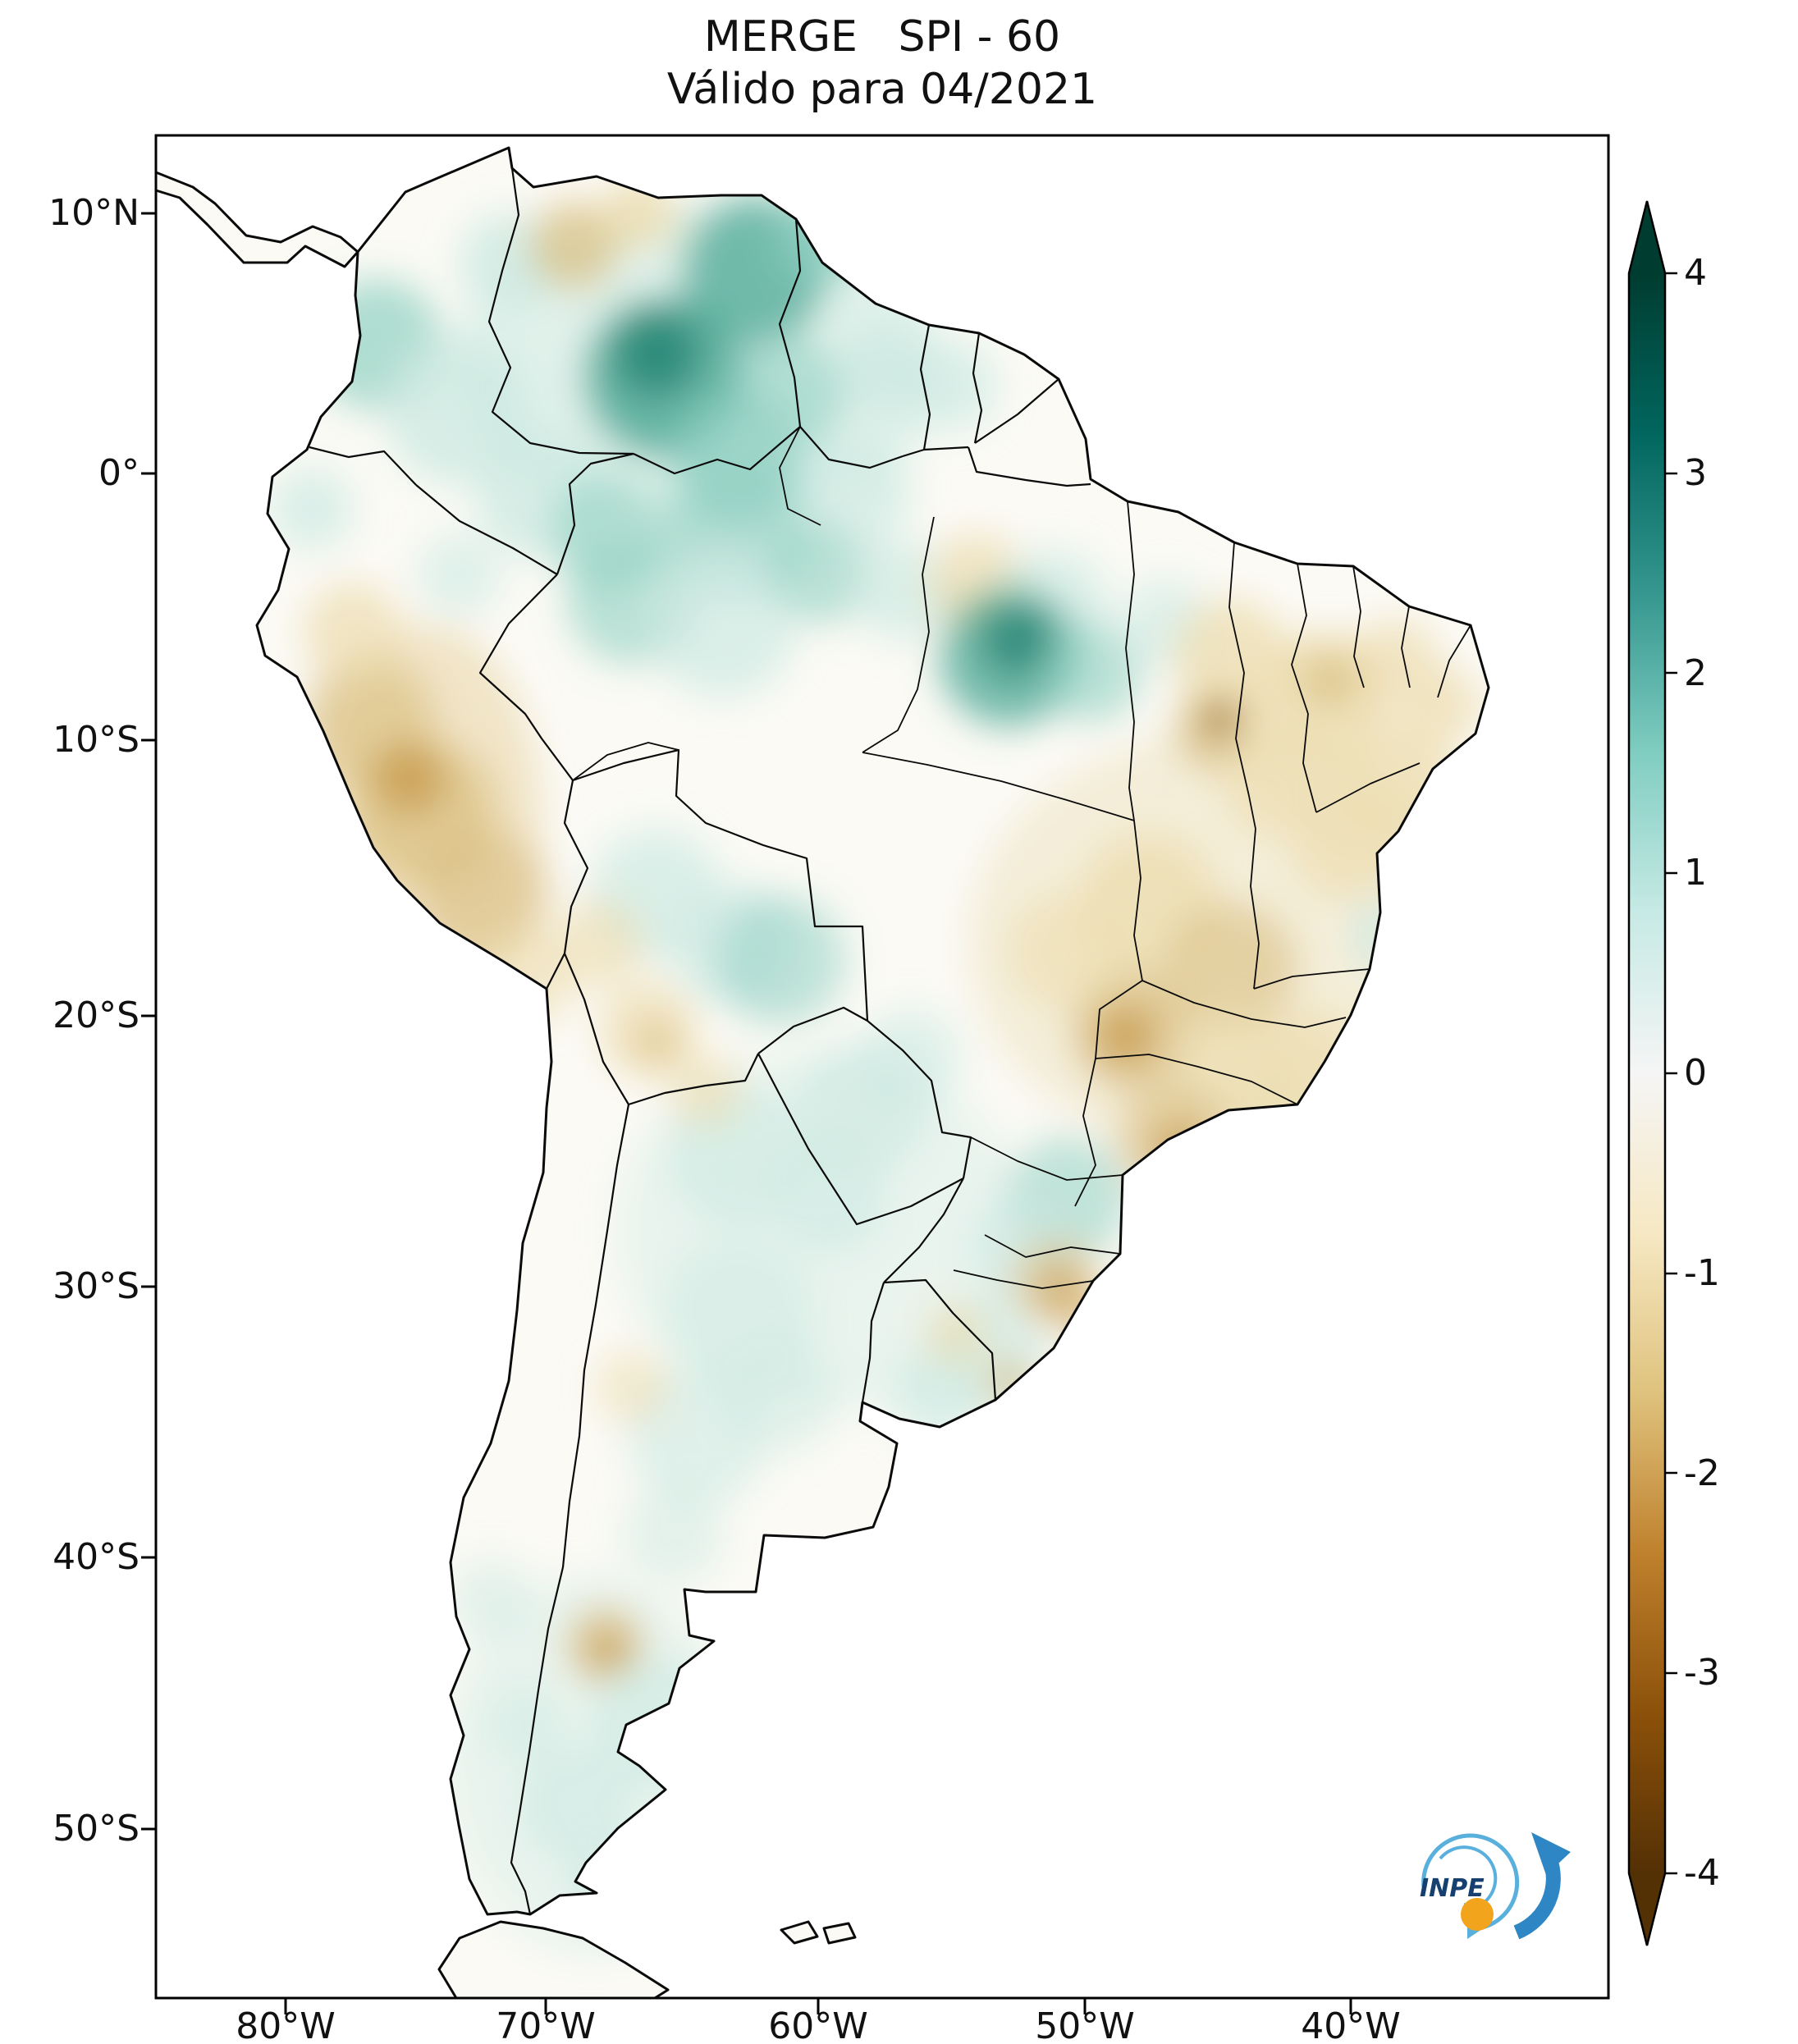 This screenshot has height=2044, width=1798. I want to click on lat-tick-label: 10°S, so click(96, 740).